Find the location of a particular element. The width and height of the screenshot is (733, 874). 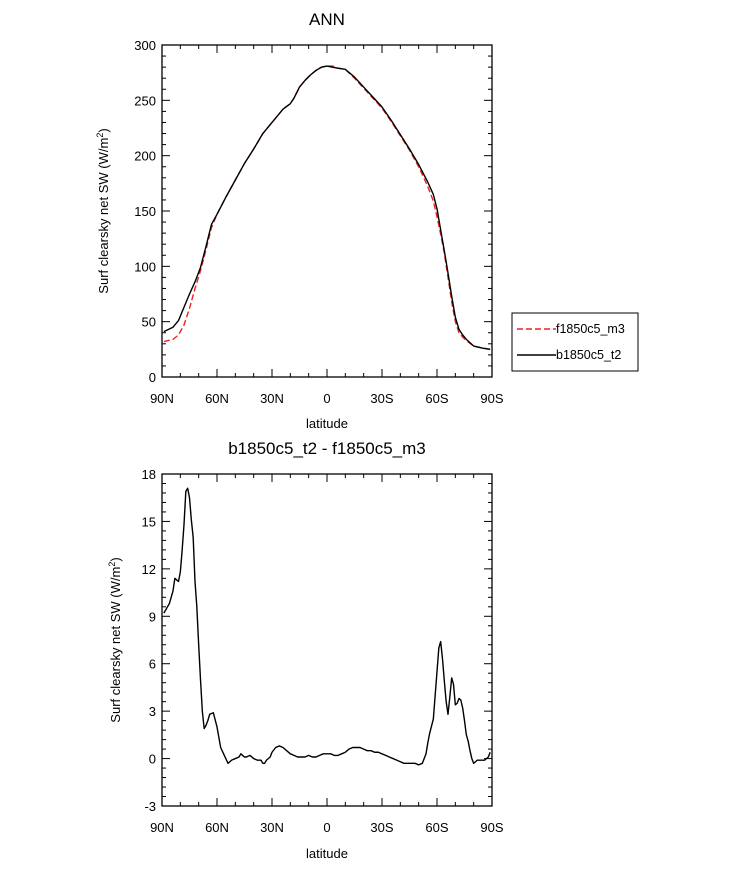

top-xtick-label: 30N is located at coordinates (272, 398).